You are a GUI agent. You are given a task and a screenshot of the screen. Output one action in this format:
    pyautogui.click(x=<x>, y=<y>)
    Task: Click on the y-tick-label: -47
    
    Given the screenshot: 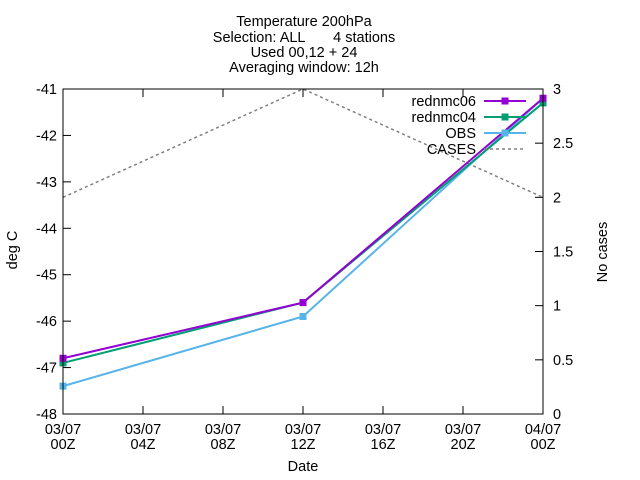 What is the action you would take?
    pyautogui.click(x=46, y=369)
    